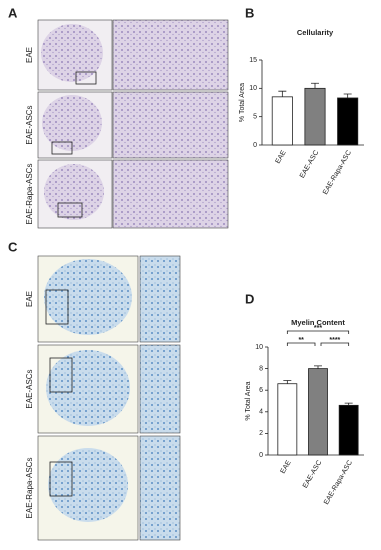 This screenshot has width=381, height=550. Describe the element at coordinates (249, 298) in the screenshot. I see `panel-letter: D` at that location.